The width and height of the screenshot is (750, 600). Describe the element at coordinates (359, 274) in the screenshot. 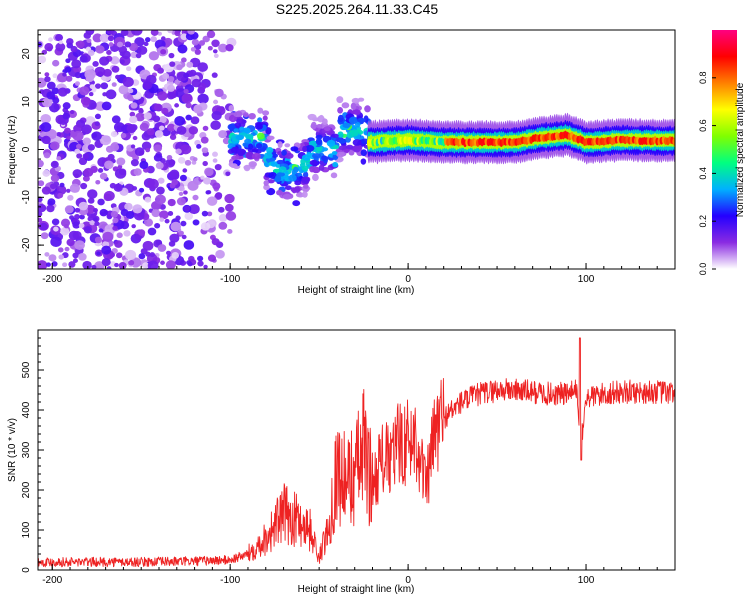

I see `spectrogram-x-ticks: -200 -100 0 100` at that location.